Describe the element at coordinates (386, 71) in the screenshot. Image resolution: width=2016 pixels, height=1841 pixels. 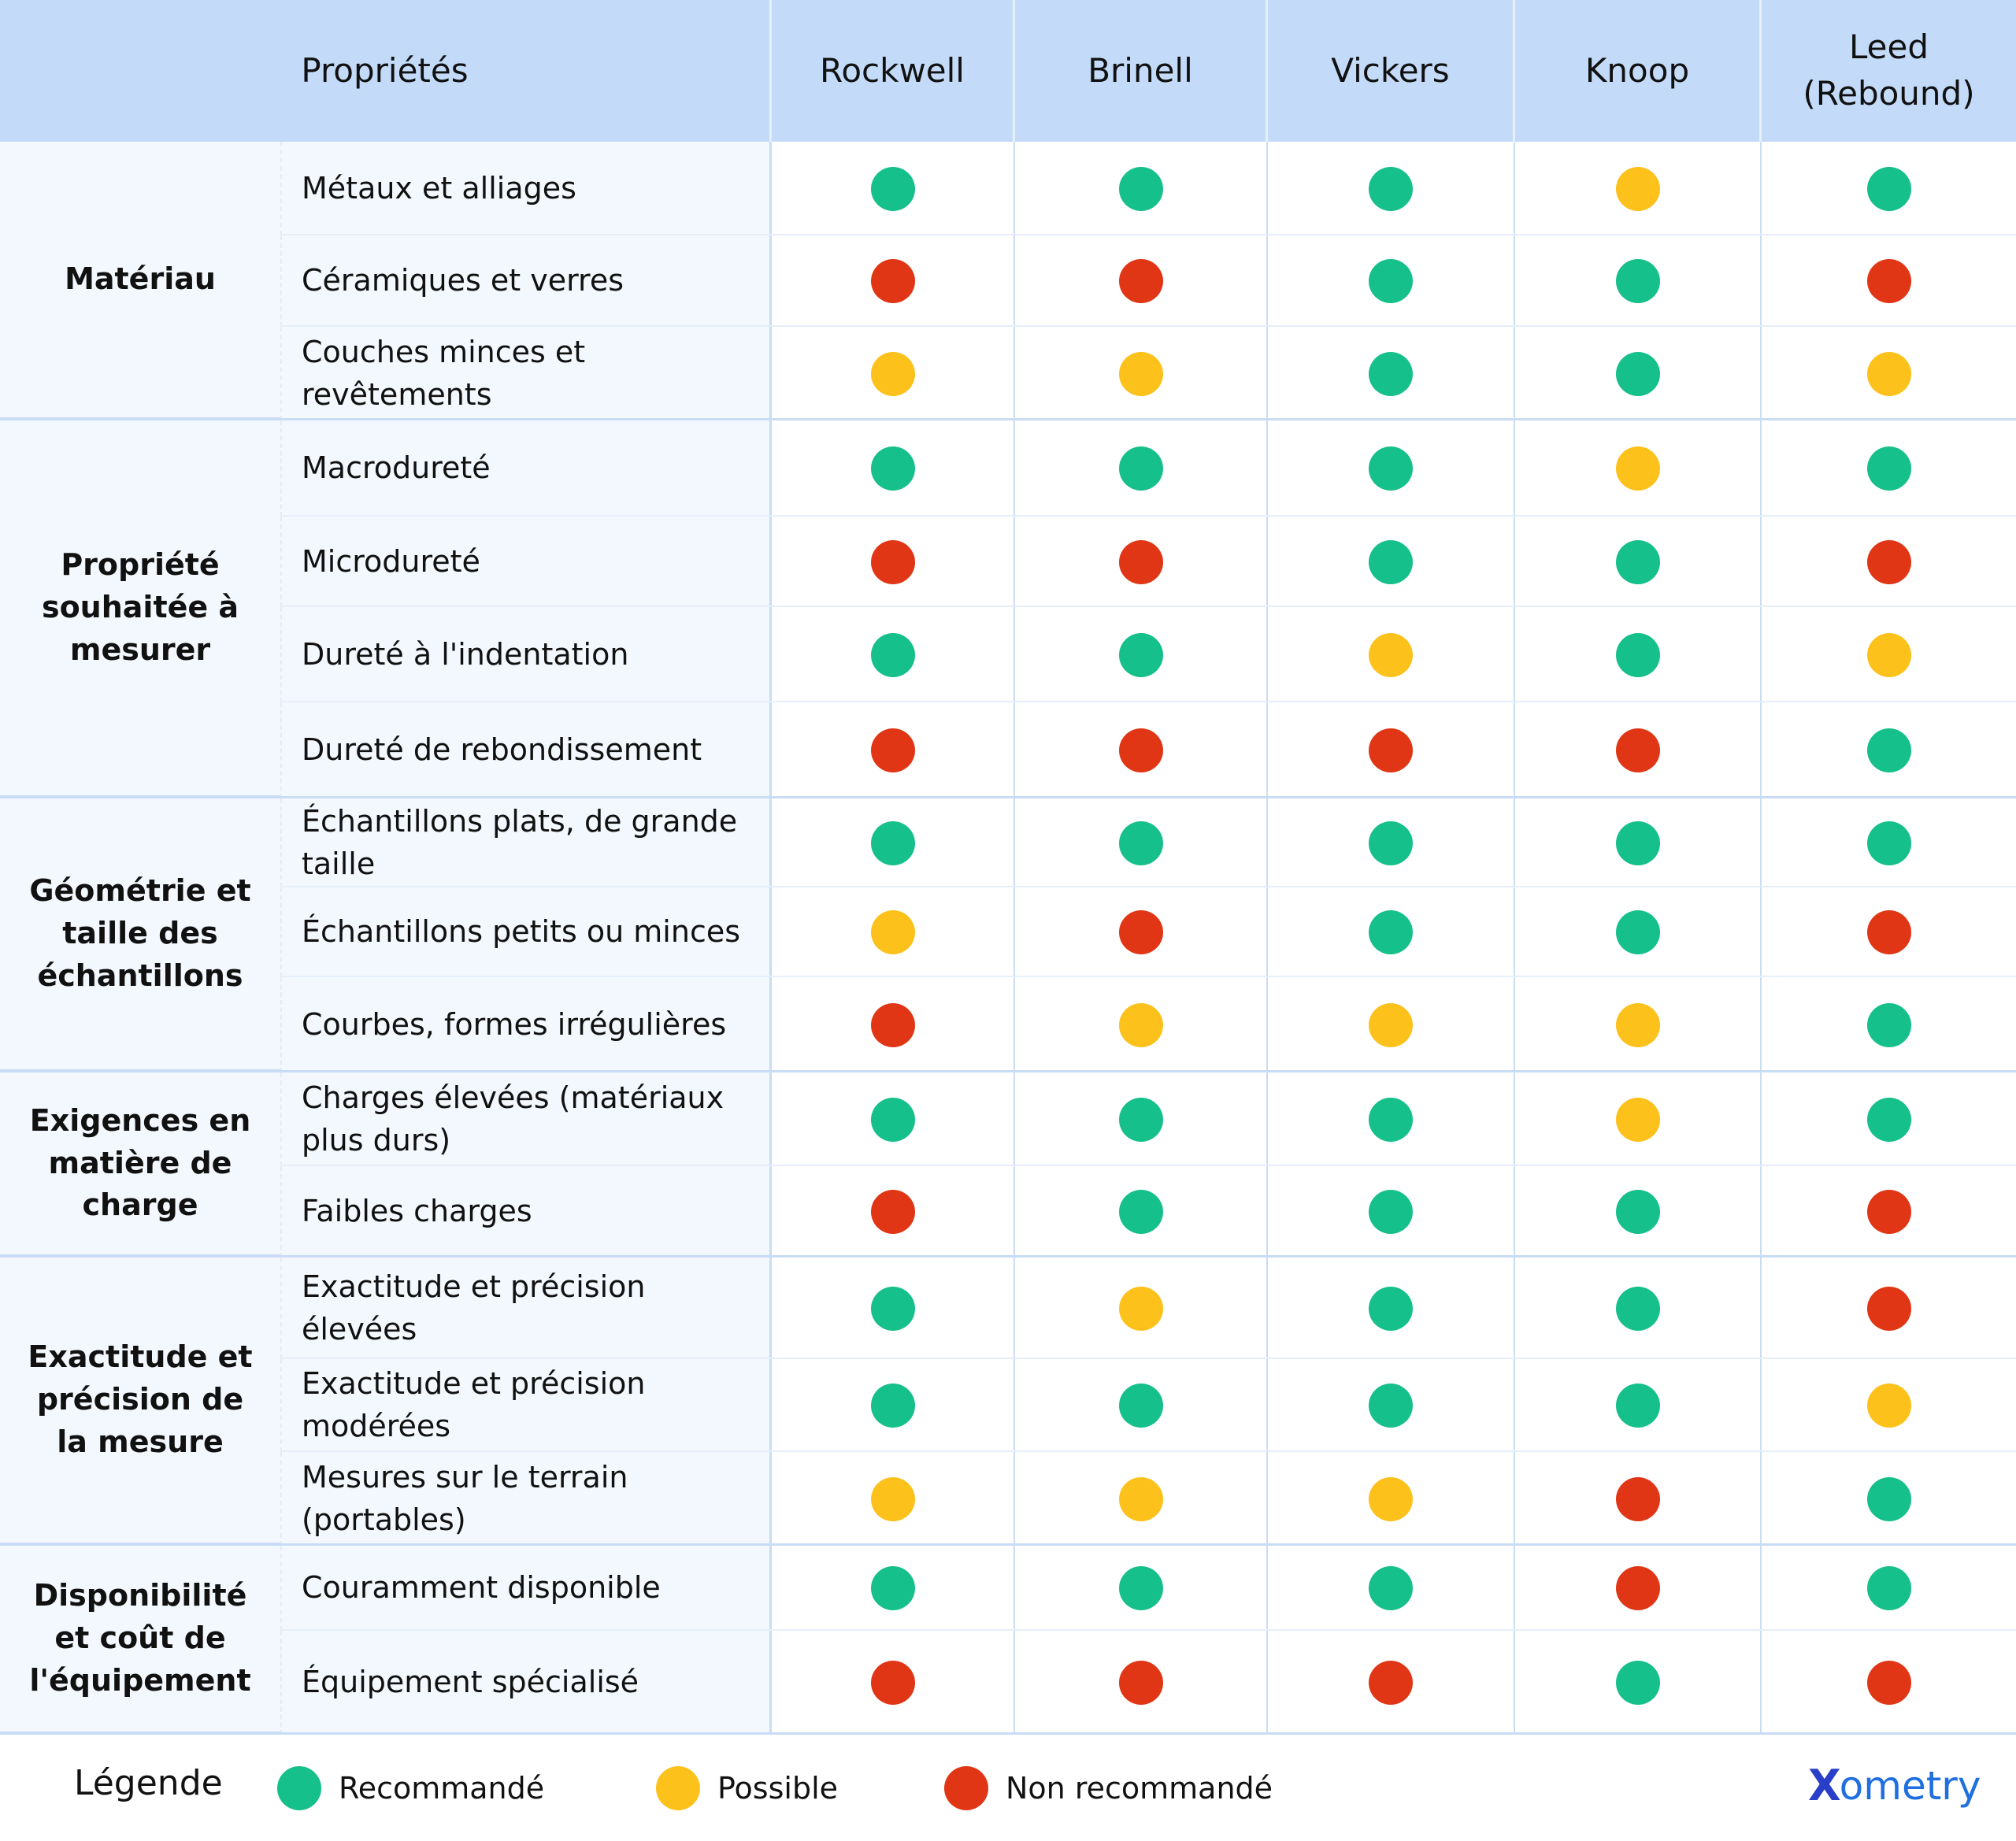
I see `header-properties: Propriétés` at that location.